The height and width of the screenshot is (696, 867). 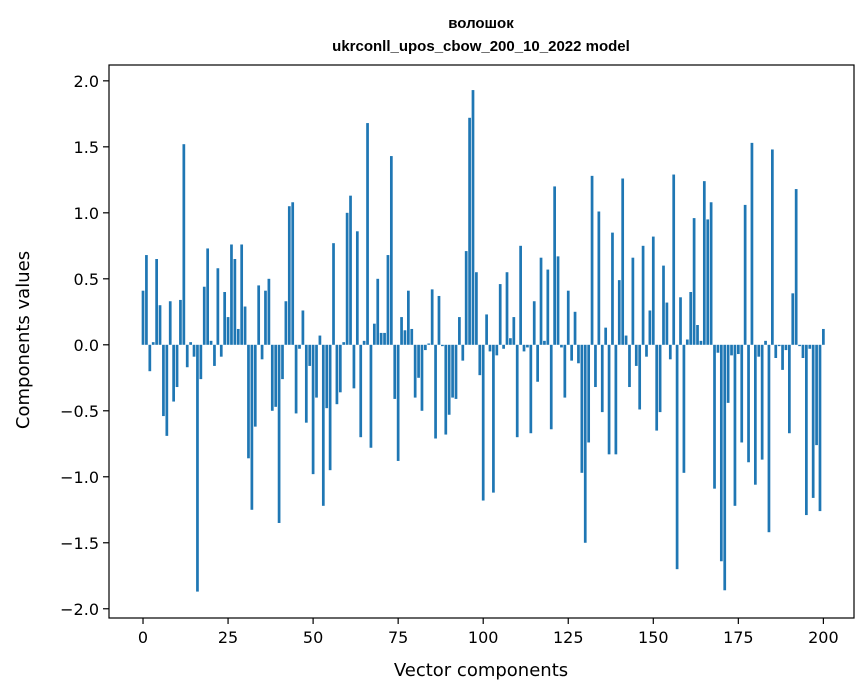 I want to click on y-tick-label: 2.0, so click(x=86, y=81).